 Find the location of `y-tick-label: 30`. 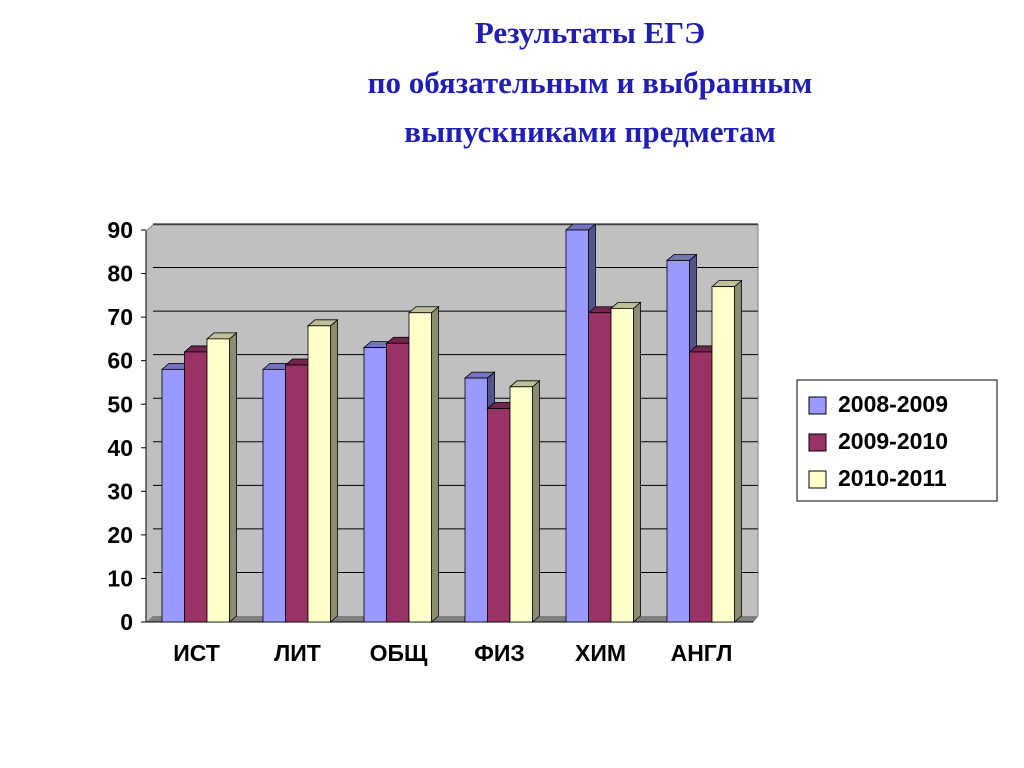

y-tick-label: 30 is located at coordinates (120, 491).